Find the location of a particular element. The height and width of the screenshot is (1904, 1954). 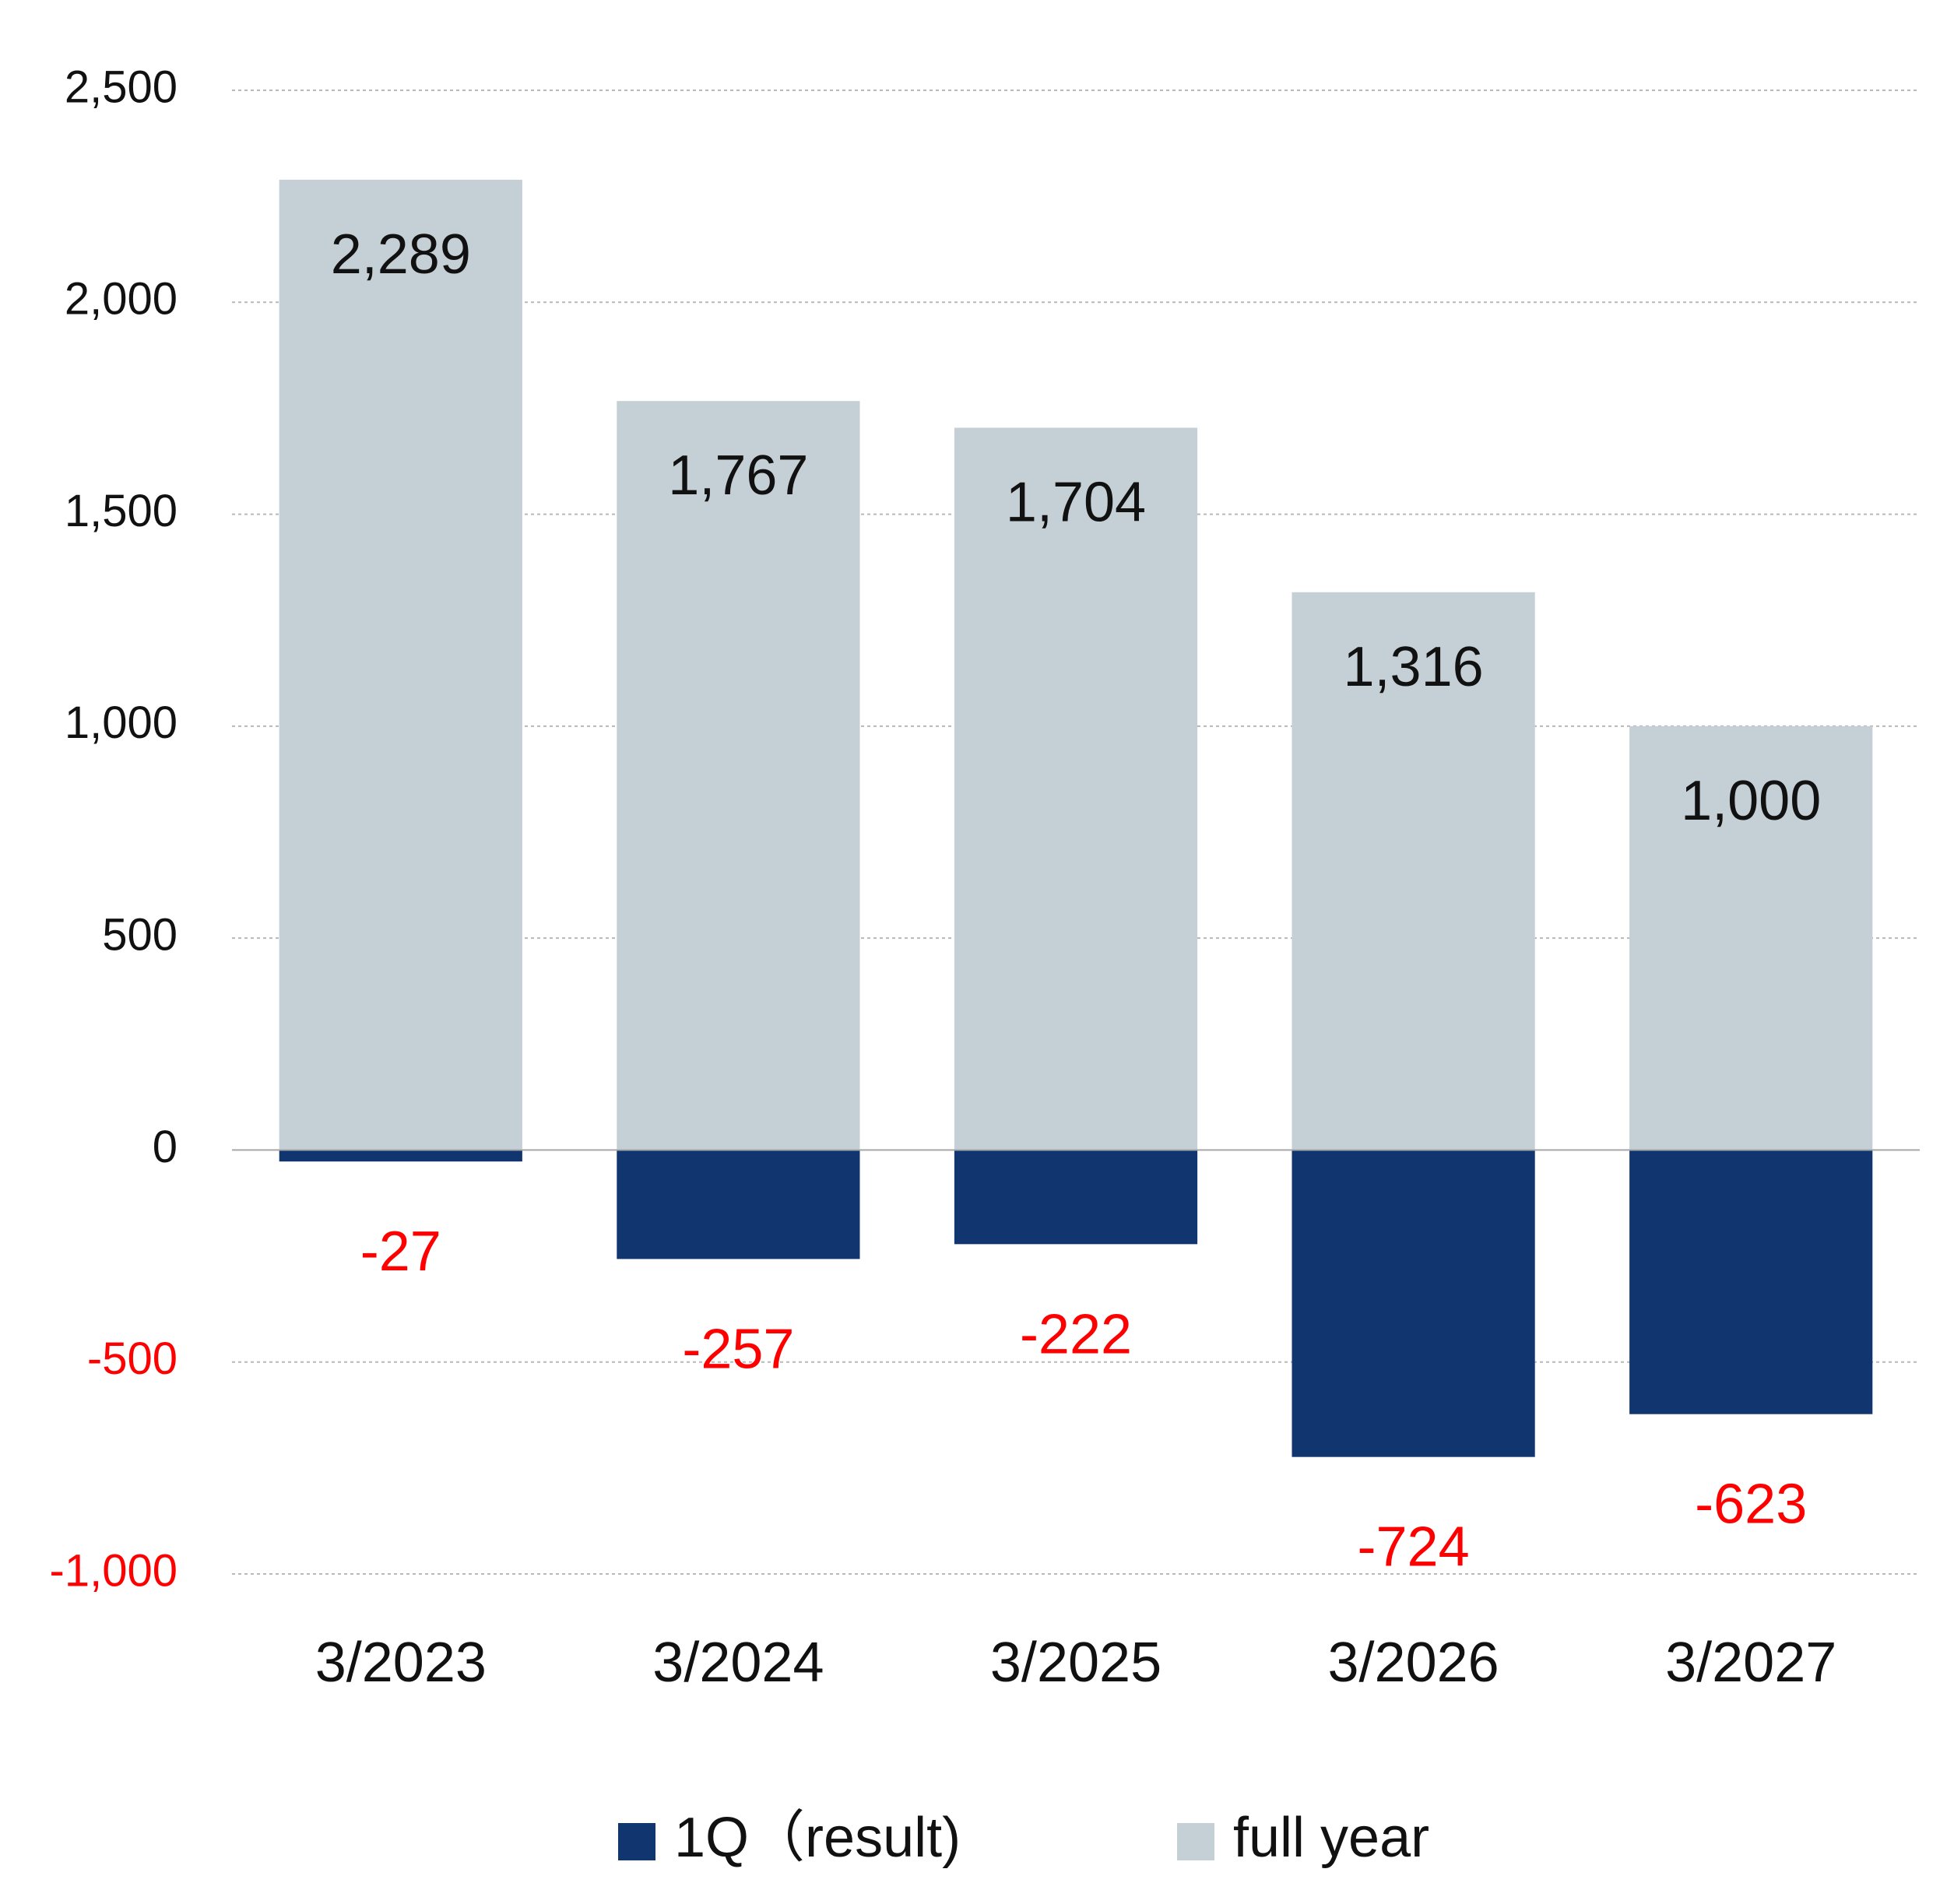

x-category-label: 3/2023 is located at coordinates (401, 1663).